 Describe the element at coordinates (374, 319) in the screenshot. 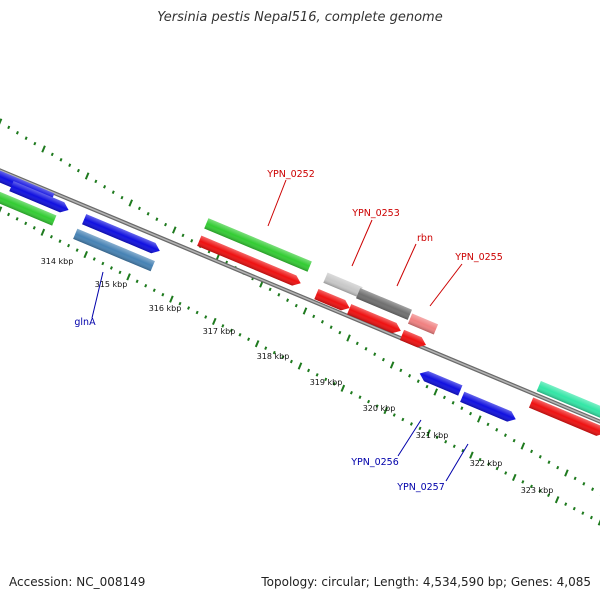

I see `feature-red-YPN_0253-shade` at that location.